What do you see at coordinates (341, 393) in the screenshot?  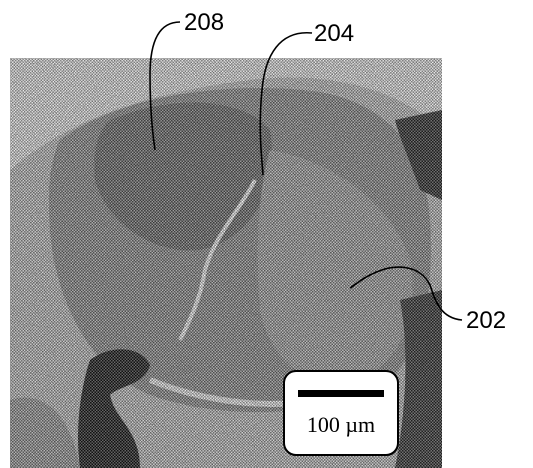 I see `scale-bar` at bounding box center [341, 393].